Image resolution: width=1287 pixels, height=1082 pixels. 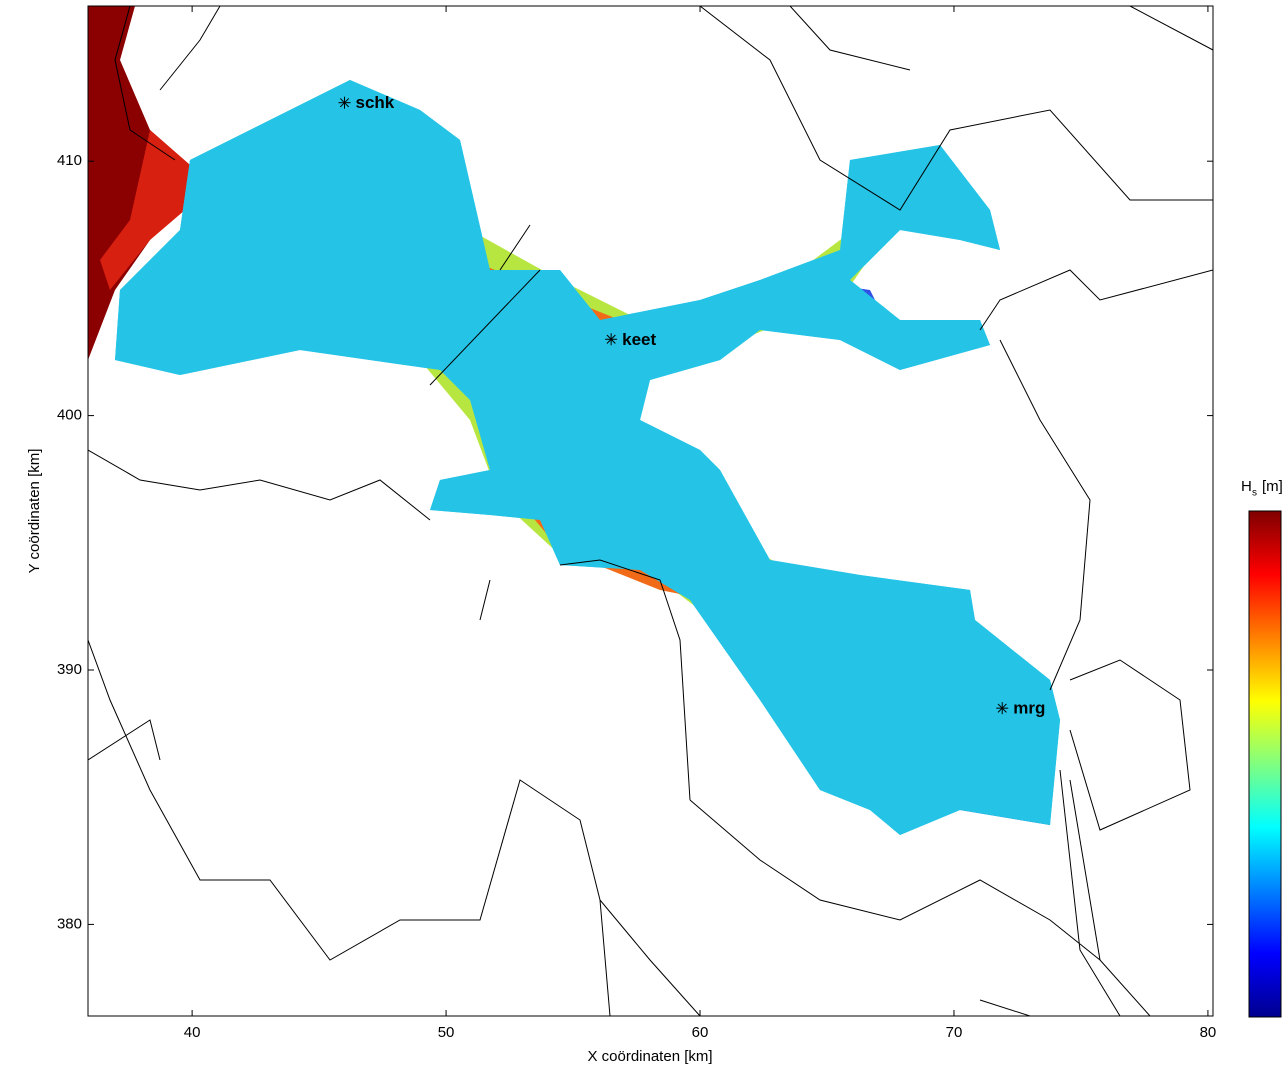 I want to click on y-tick-label: 400, so click(x=69, y=415).